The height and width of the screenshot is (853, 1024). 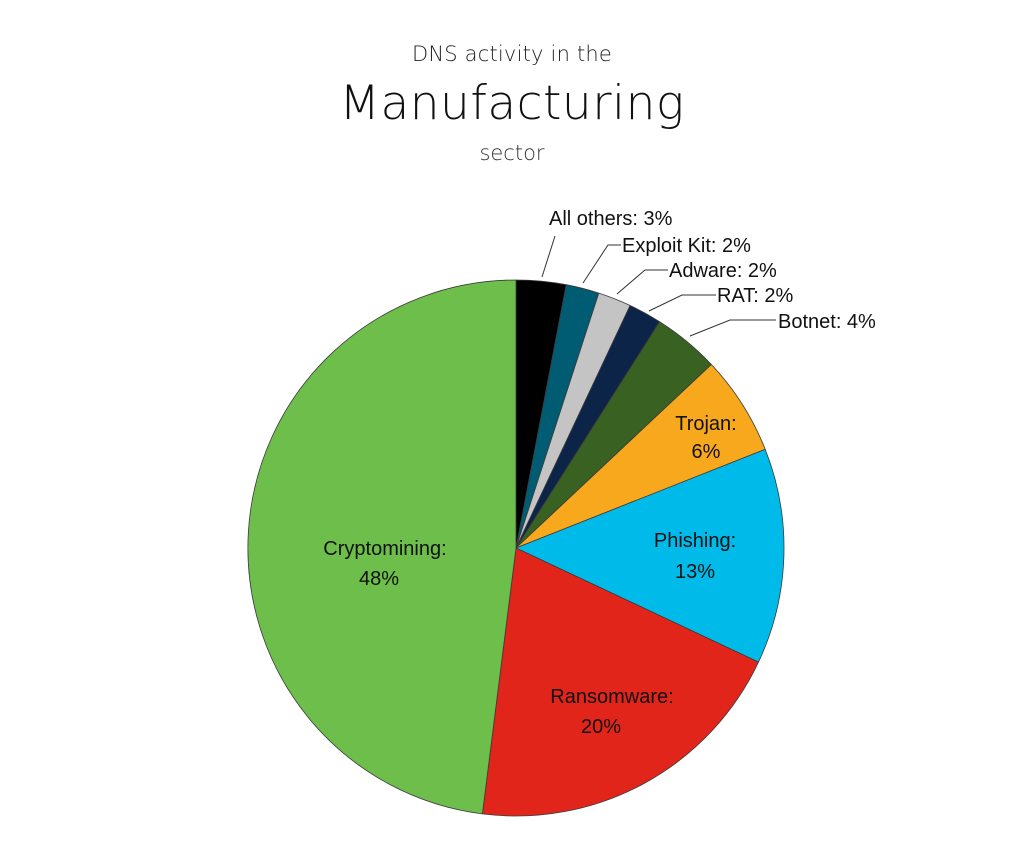 What do you see at coordinates (379, 579) in the screenshot?
I see `label-cryptomining-pct: 48%` at bounding box center [379, 579].